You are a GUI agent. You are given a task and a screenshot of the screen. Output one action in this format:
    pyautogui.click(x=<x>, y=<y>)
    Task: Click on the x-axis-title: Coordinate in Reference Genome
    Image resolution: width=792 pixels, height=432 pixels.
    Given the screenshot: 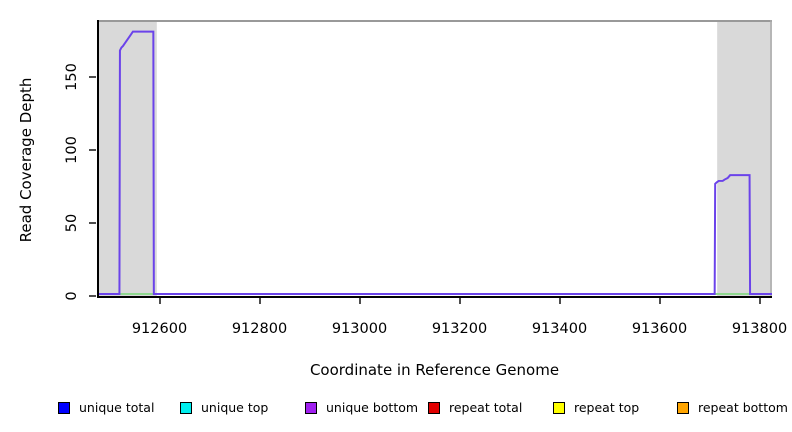 What is the action you would take?
    pyautogui.click(x=434, y=370)
    